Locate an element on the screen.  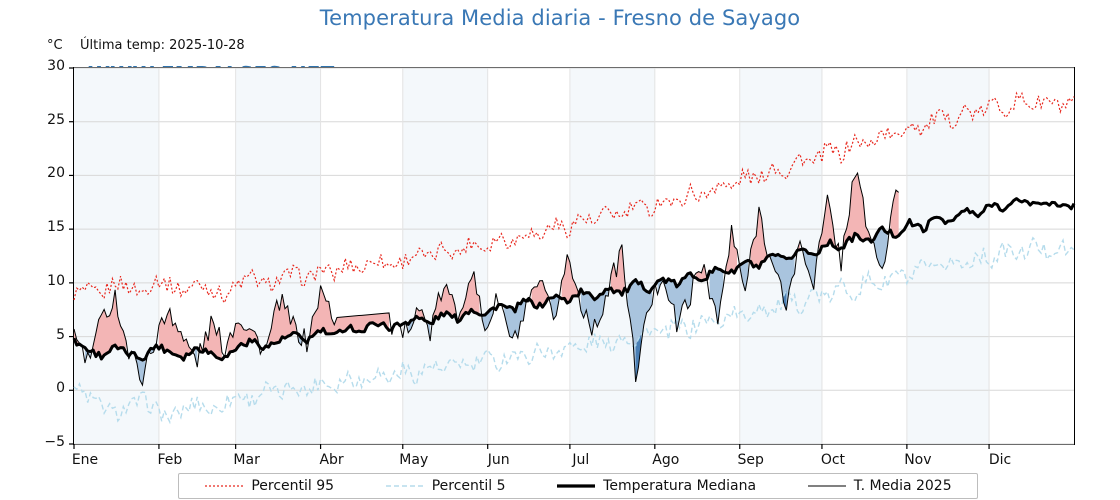
legend-label: Temperatura Mediana is located at coordinates (680, 486).